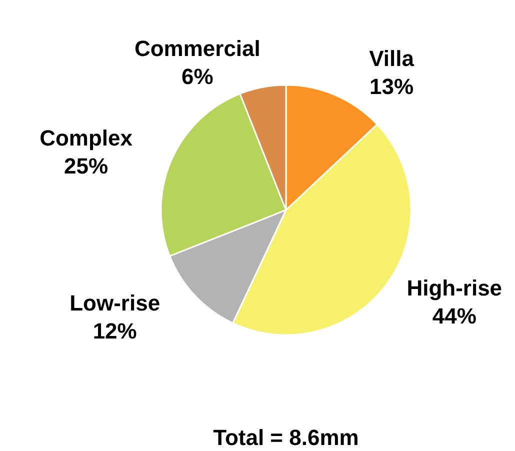 This screenshot has height=451, width=515. What do you see at coordinates (86, 165) in the screenshot?
I see `data-label: 25%` at bounding box center [86, 165].